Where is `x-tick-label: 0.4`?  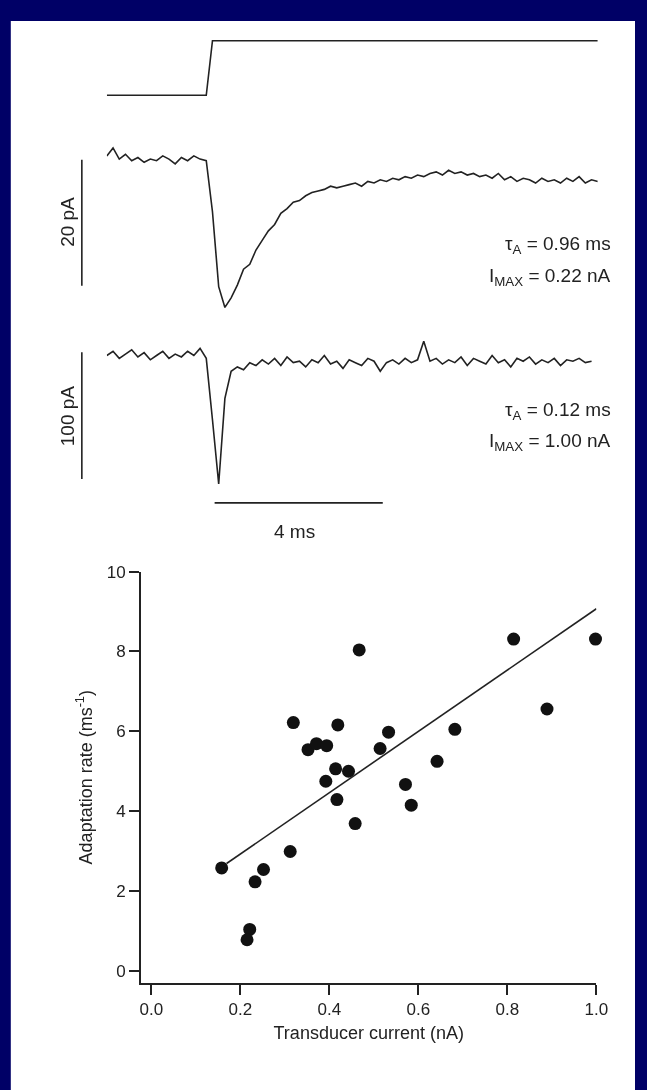
x-tick-label: 0.4 is located at coordinates (329, 1010).